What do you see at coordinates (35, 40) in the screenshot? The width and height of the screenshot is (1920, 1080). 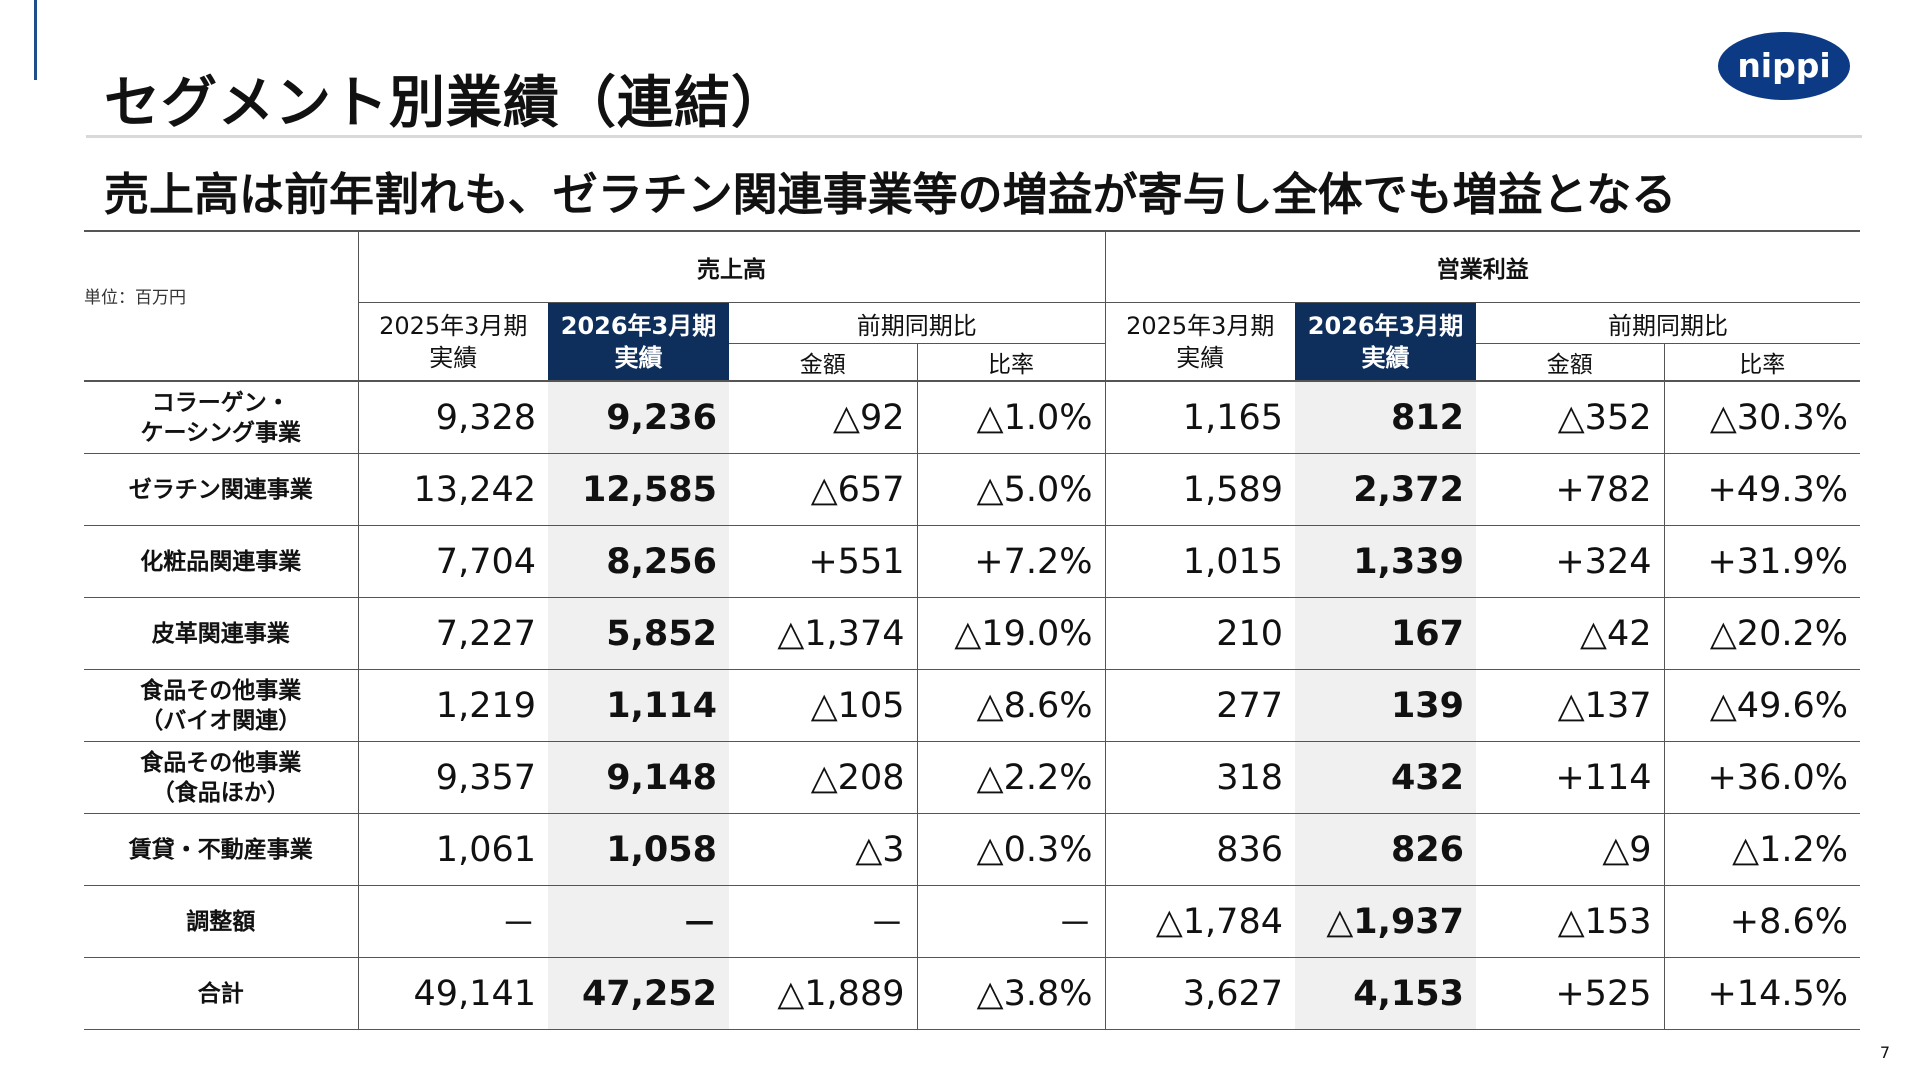 I see `accent-bar` at bounding box center [35, 40].